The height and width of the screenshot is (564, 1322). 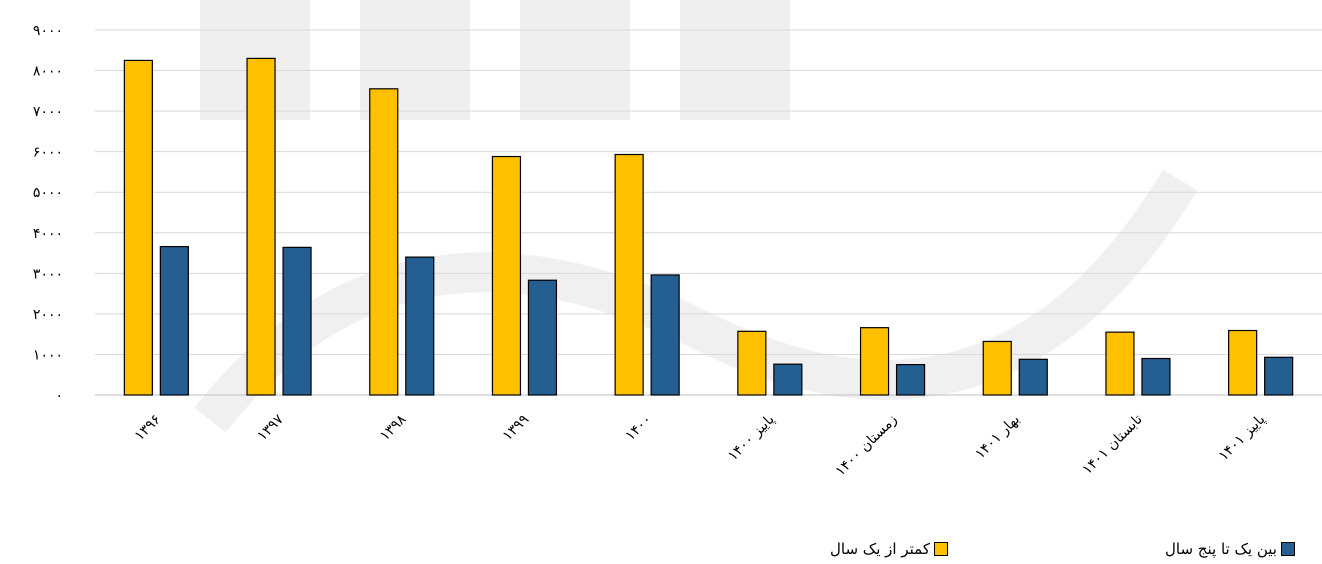 What do you see at coordinates (48, 72) in the screenshot?
I see `y-tick-label: ۸۰۰۰` at bounding box center [48, 72].